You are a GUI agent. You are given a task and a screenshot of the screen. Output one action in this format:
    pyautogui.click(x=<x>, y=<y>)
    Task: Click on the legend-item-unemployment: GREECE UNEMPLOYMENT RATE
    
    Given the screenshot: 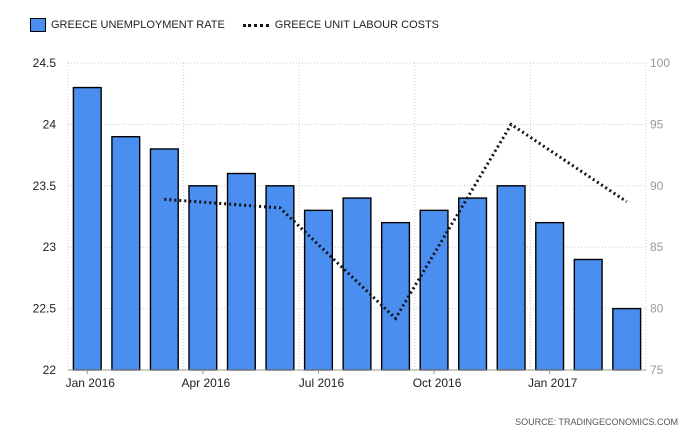 What is the action you would take?
    pyautogui.click(x=127, y=25)
    